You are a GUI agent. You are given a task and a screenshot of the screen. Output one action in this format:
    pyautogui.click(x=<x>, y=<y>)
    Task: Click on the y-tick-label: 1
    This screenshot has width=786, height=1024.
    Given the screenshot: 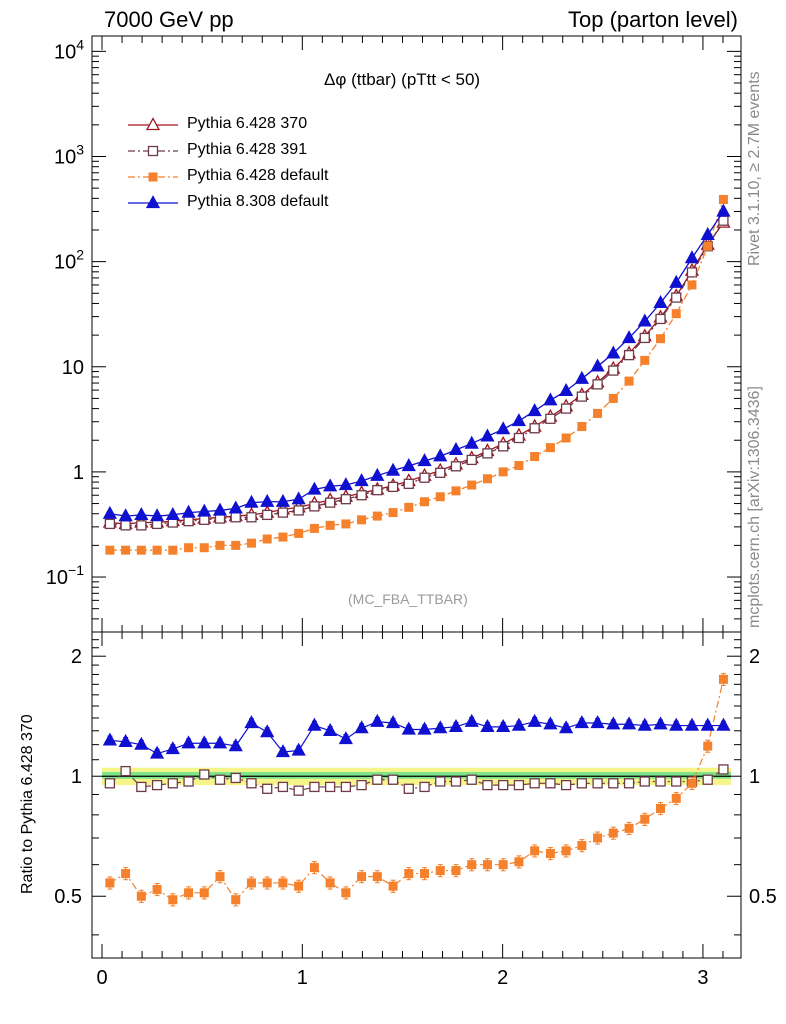 What is the action you would take?
    pyautogui.click(x=78, y=473)
    